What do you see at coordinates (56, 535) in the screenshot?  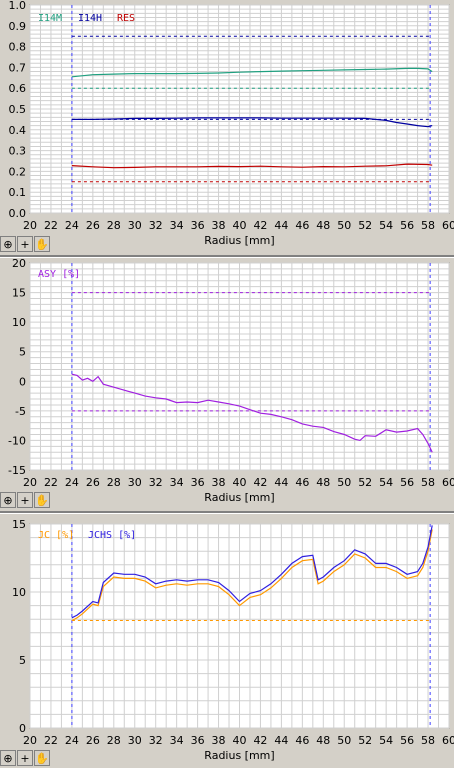 I see `legend-label: JC [%]` at bounding box center [56, 535].